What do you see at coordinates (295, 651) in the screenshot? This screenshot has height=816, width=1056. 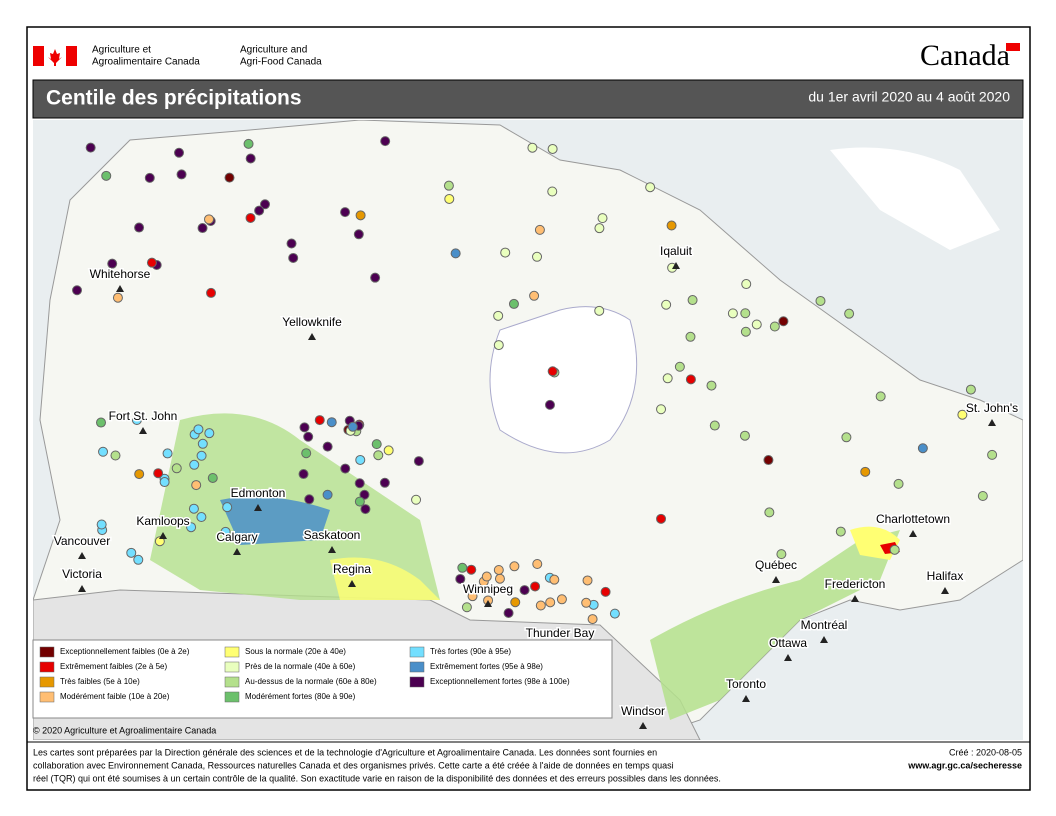 I see `legend-label: Sous la normale (20e à 40e)` at bounding box center [295, 651].